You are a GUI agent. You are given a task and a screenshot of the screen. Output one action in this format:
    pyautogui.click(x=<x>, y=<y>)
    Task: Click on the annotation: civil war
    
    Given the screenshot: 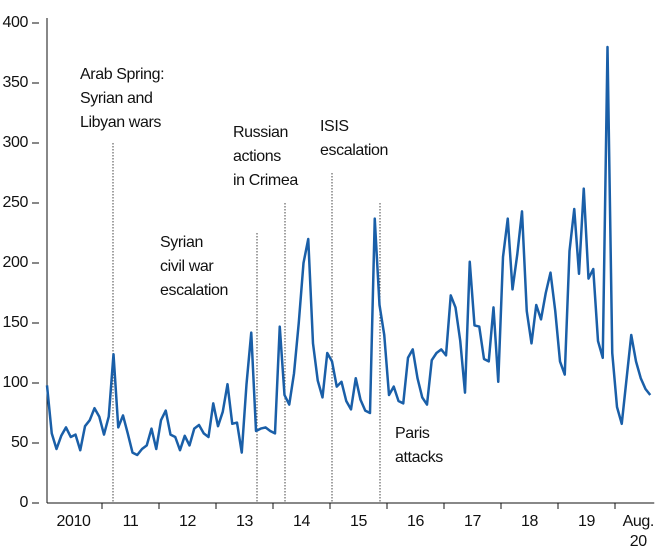 What is the action you would take?
    pyautogui.click(x=187, y=266)
    